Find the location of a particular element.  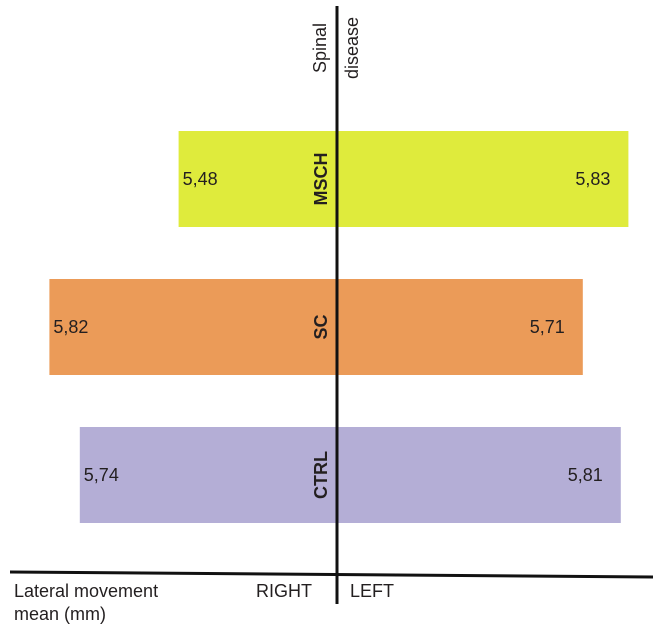

vertical-axis-label-line-2: disease is located at coordinates (352, 48).